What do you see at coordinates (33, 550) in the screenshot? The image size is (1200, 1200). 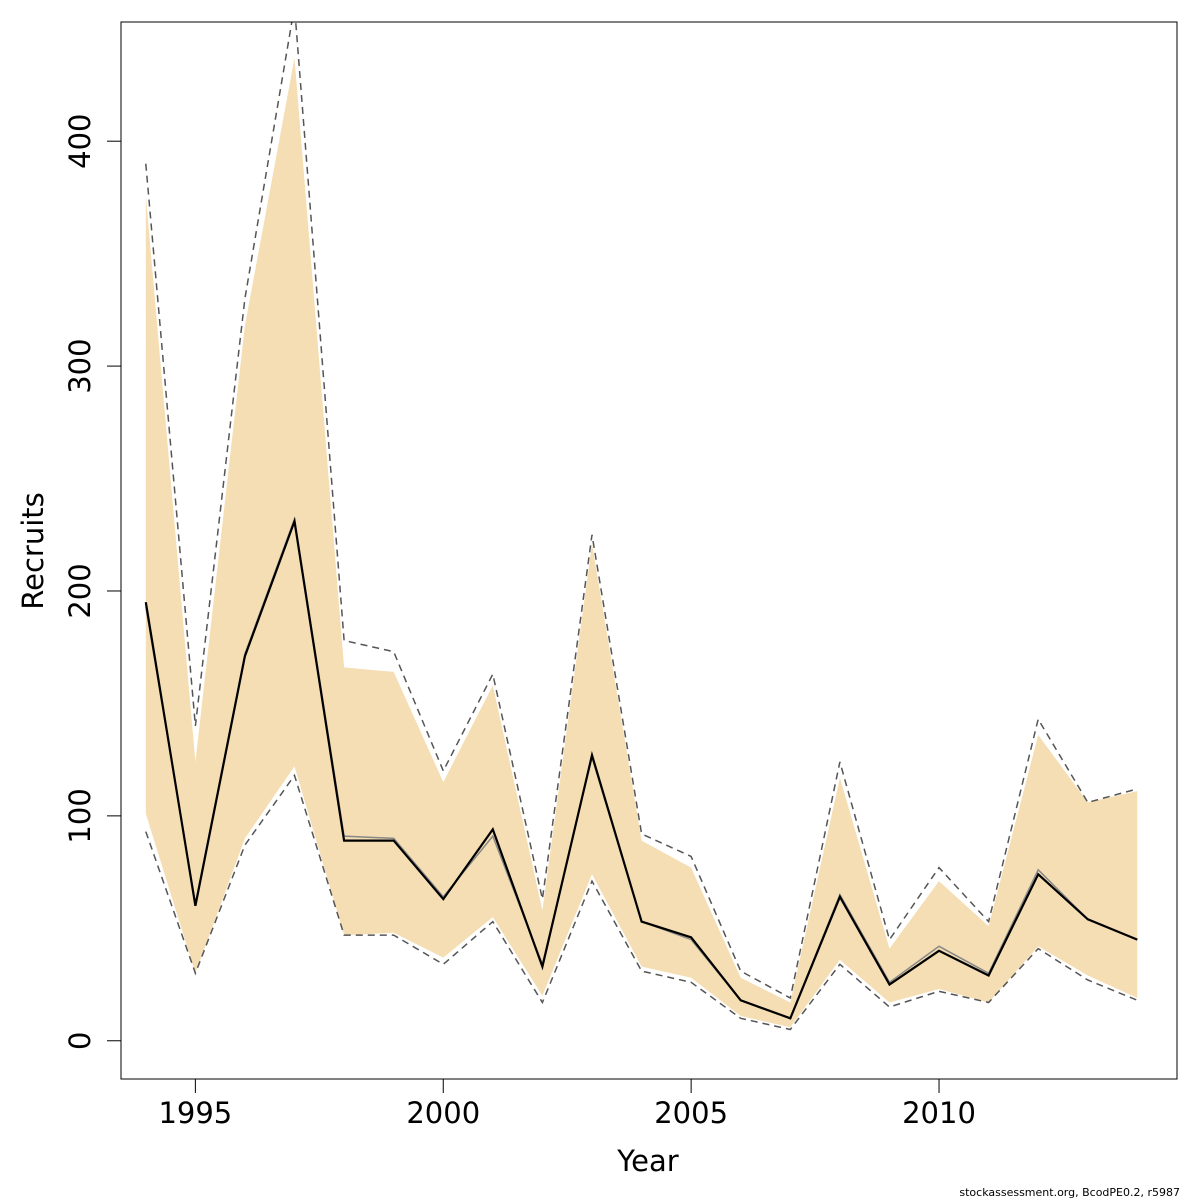 I see `y-axis-label: Recruits` at bounding box center [33, 550].